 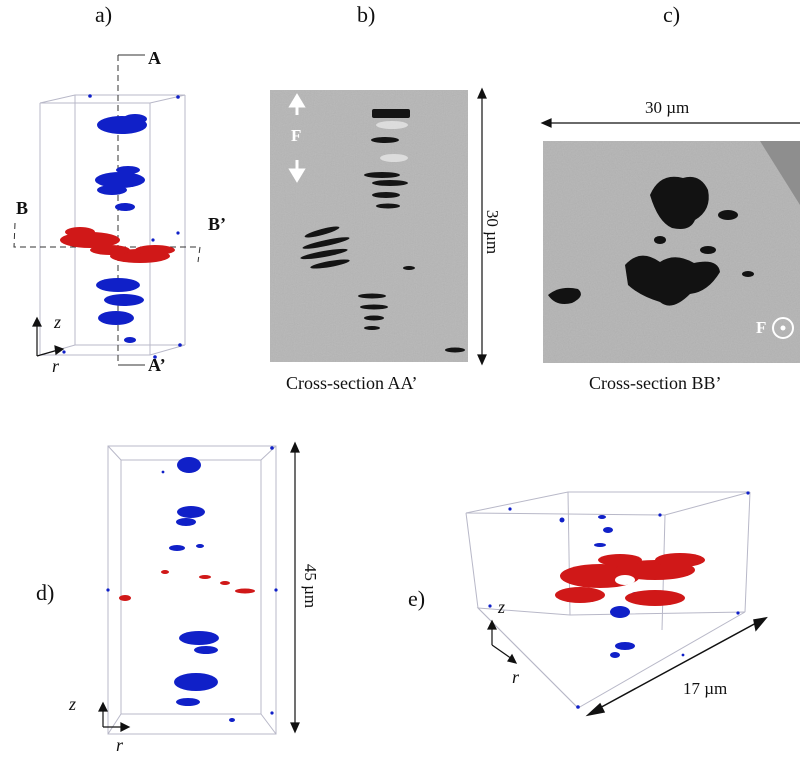 I want to click on axis-label-z-e: z, so click(x=502, y=607).